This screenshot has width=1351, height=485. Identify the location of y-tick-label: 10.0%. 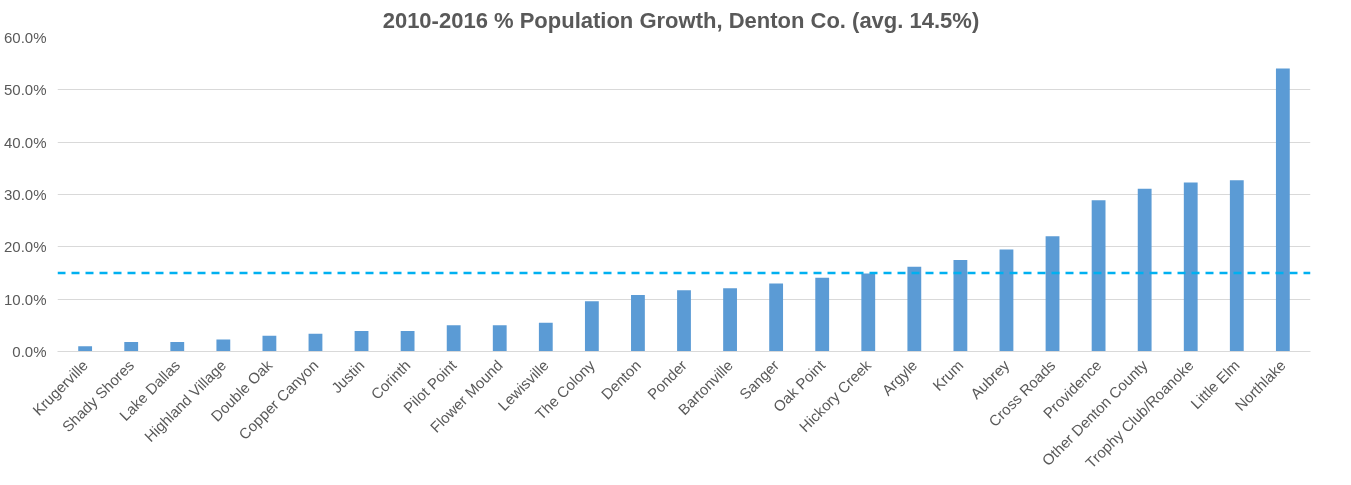
(25, 299).